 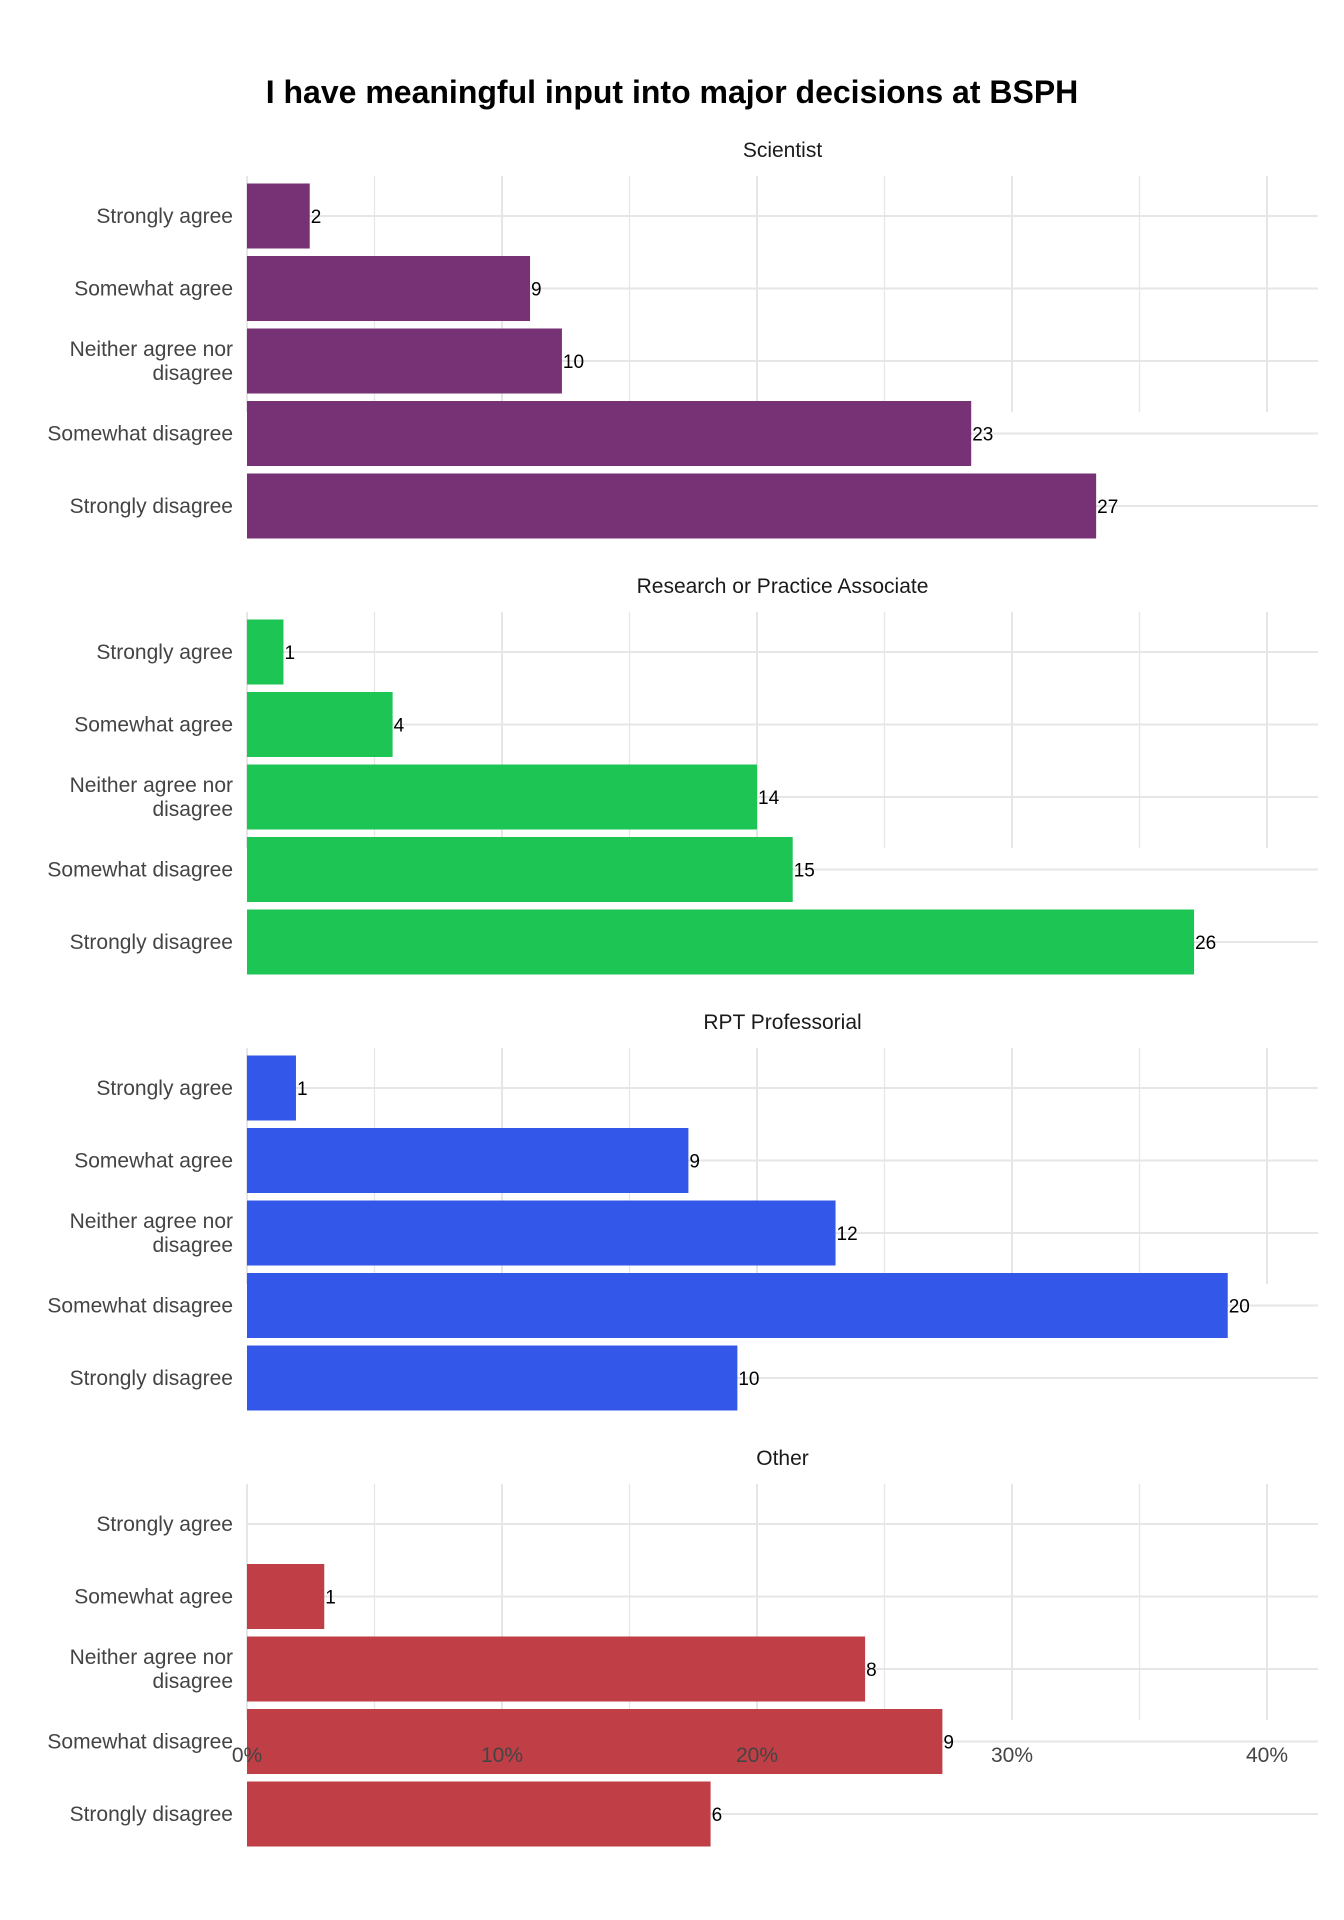 I want to click on x-tick-label: 40%, so click(x=1267, y=1755).